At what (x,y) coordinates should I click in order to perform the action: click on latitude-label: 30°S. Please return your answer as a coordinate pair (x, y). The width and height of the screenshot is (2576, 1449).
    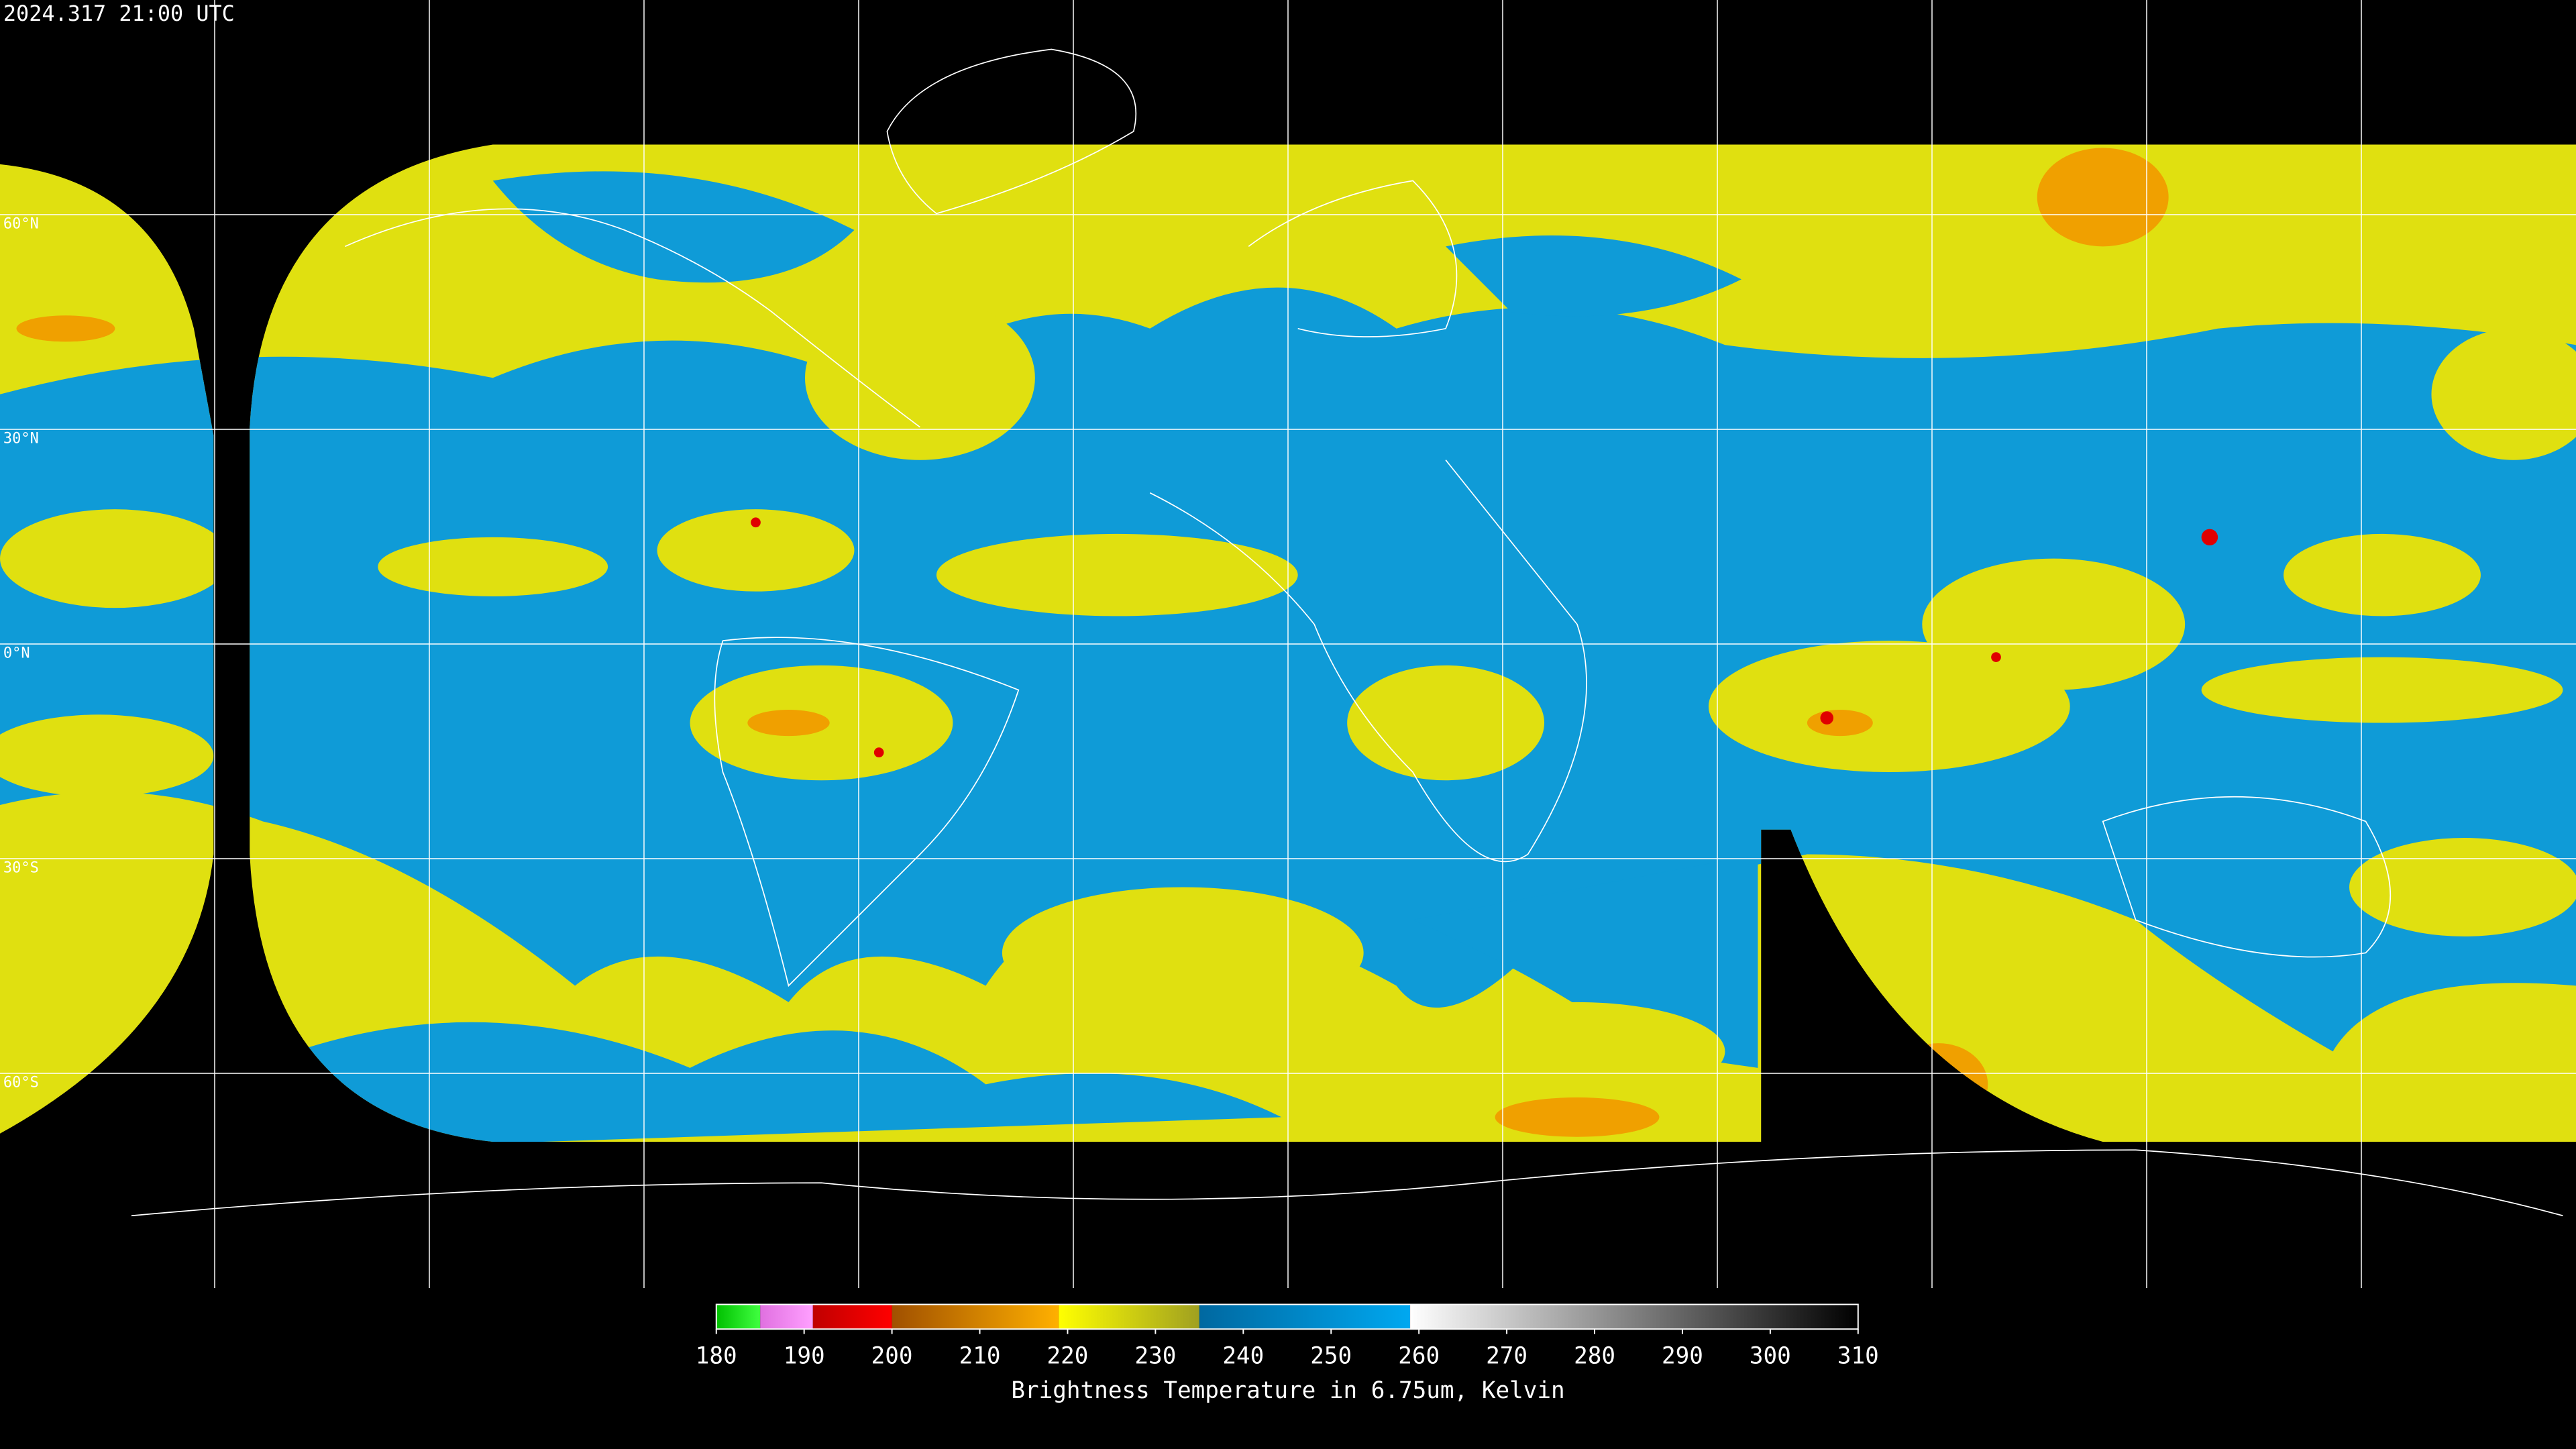
    Looking at the image, I should click on (21, 868).